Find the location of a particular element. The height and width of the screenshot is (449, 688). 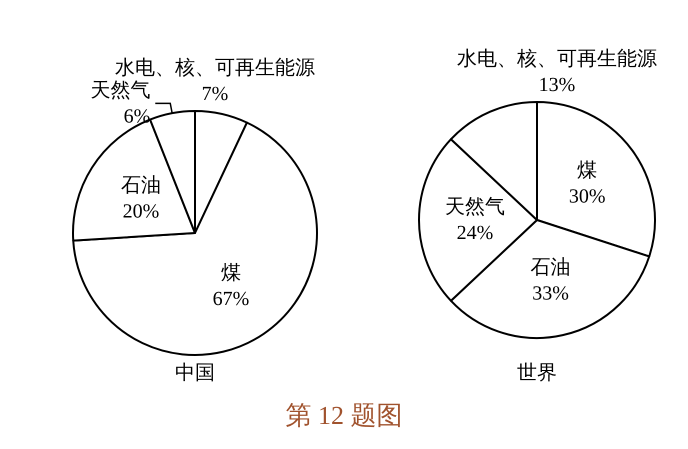

data-label: 24% is located at coordinates (475, 233).